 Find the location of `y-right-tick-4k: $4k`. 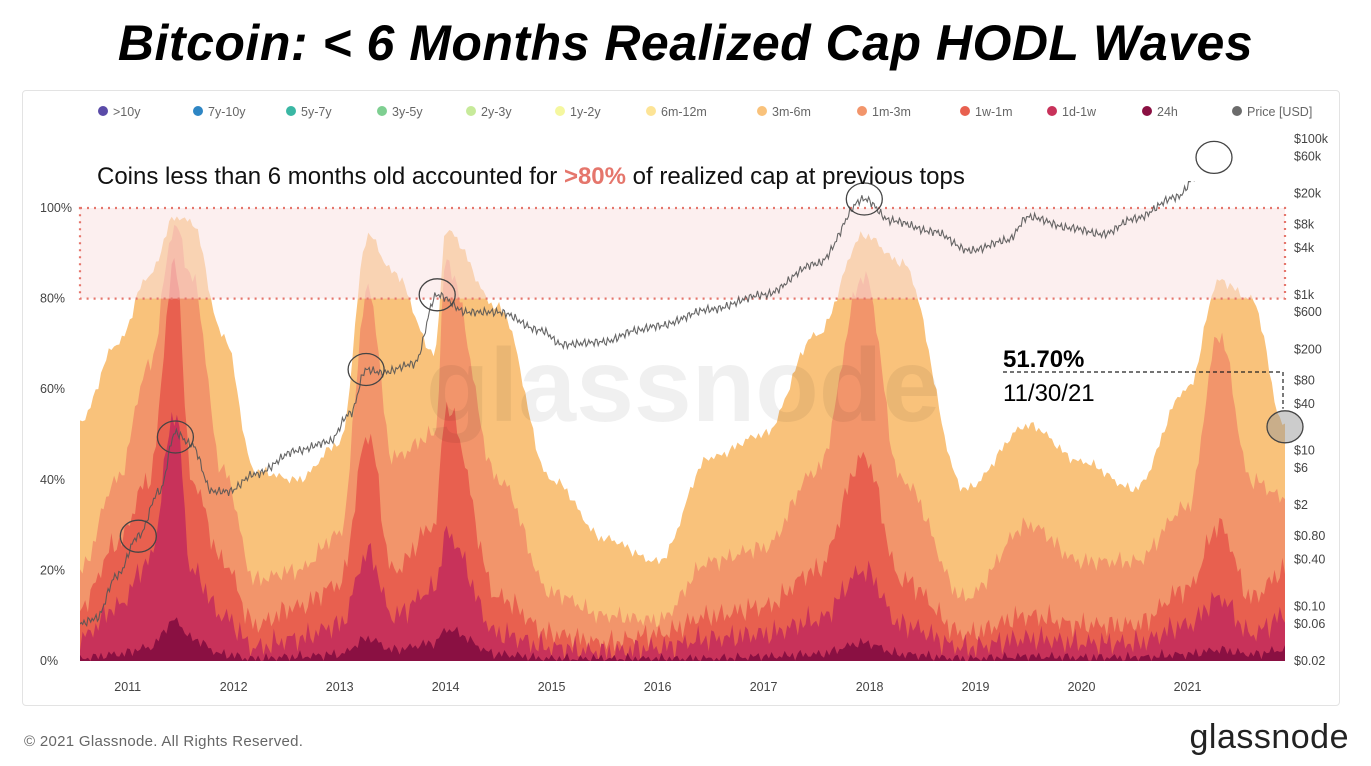

y-right-tick-4k: $4k is located at coordinates (1304, 248).